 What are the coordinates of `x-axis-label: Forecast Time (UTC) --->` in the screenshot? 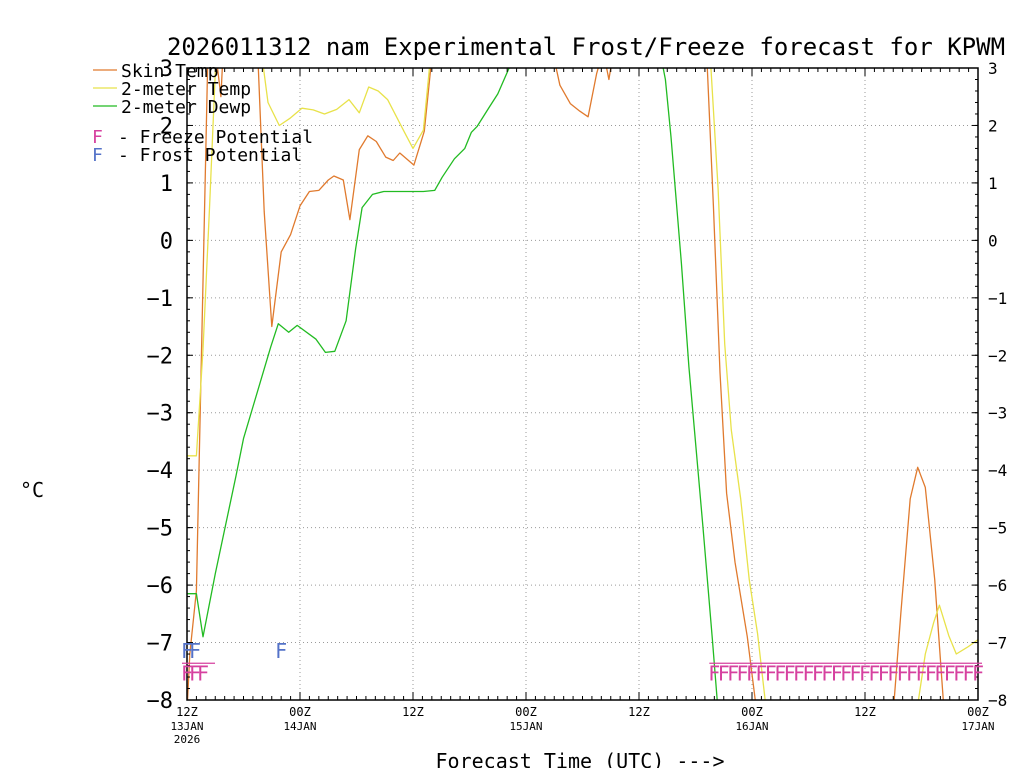 It's located at (580, 758).